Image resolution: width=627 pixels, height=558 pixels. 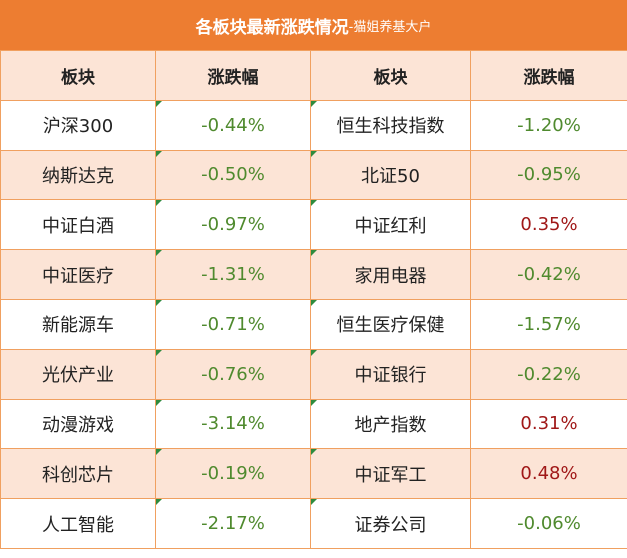 I want to click on change-cell: -1.31%, so click(x=233, y=274).